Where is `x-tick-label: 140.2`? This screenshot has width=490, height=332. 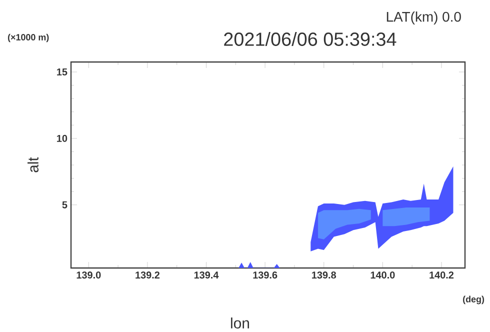 x-tick-label: 140.2 is located at coordinates (442, 275).